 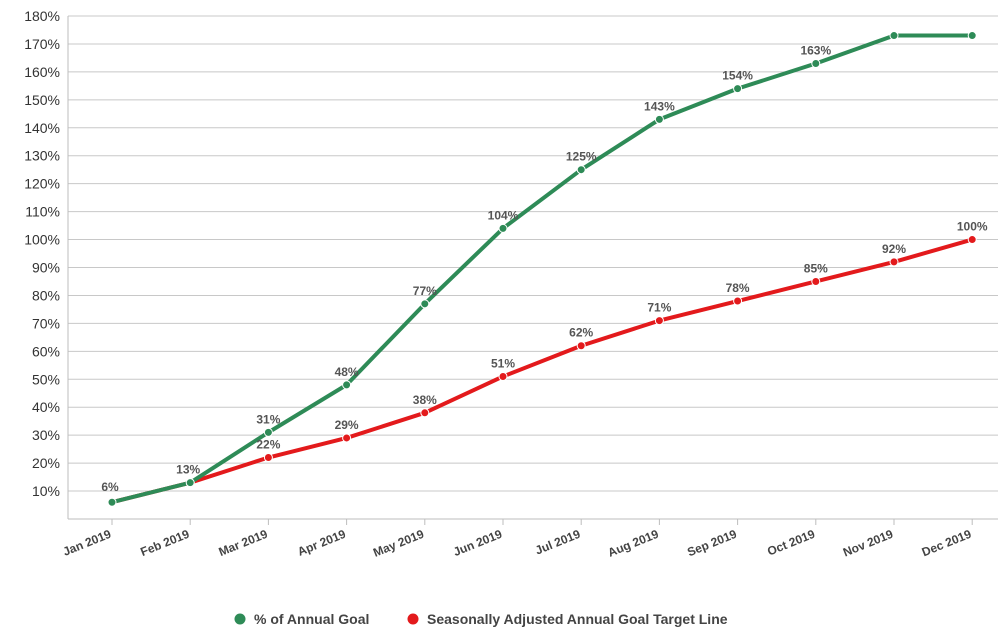 I want to click on x-tick-label: Oct 2019, so click(x=791, y=543).